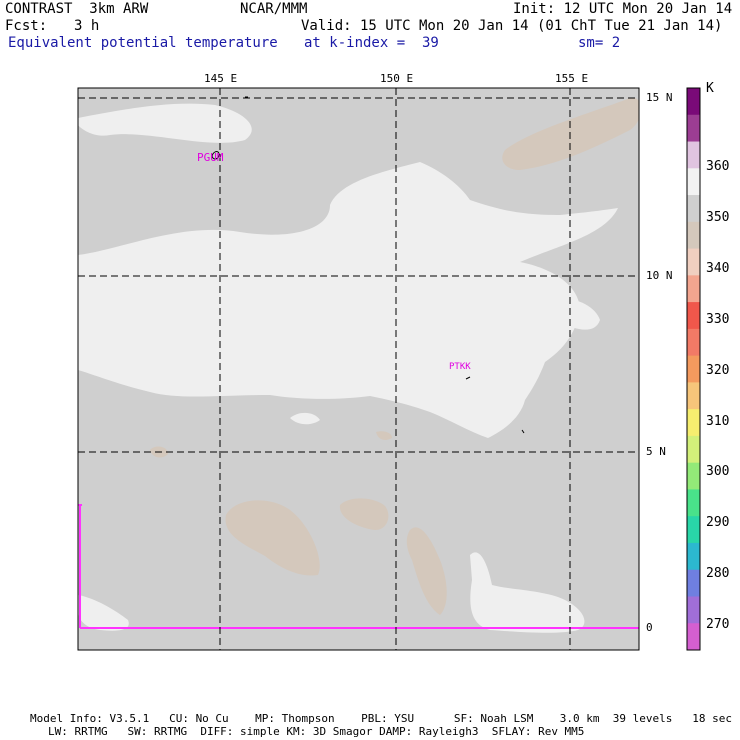 This screenshot has height=740, width=740. What do you see at coordinates (26, 26) in the screenshot?
I see `fcst-label: Fcst:` at bounding box center [26, 26].